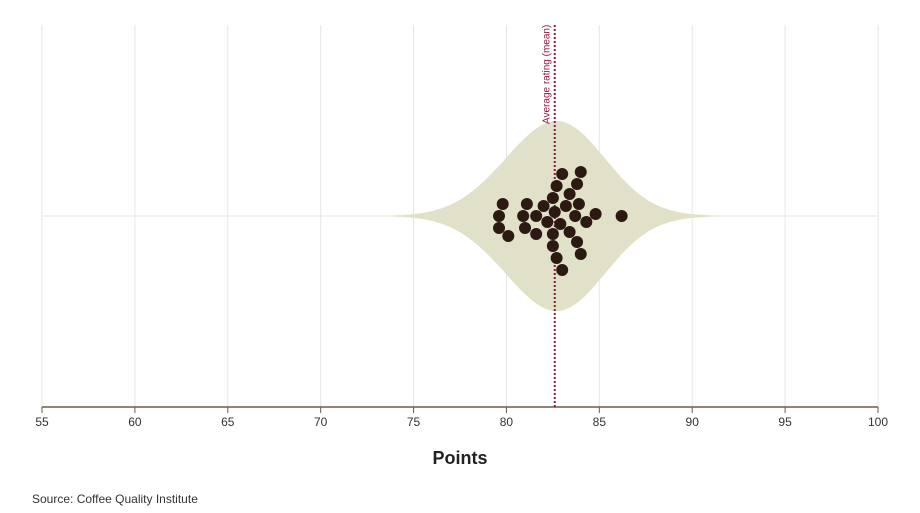 The height and width of the screenshot is (513, 920). I want to click on x-tick-label: 100, so click(878, 422).